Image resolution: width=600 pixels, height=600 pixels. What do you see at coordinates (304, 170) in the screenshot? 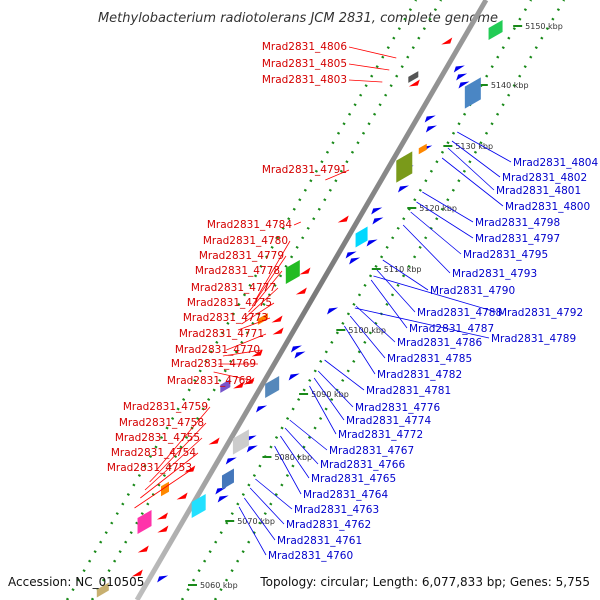
I see `forward-gene-label: Mrad2831_4791` at bounding box center [304, 170].